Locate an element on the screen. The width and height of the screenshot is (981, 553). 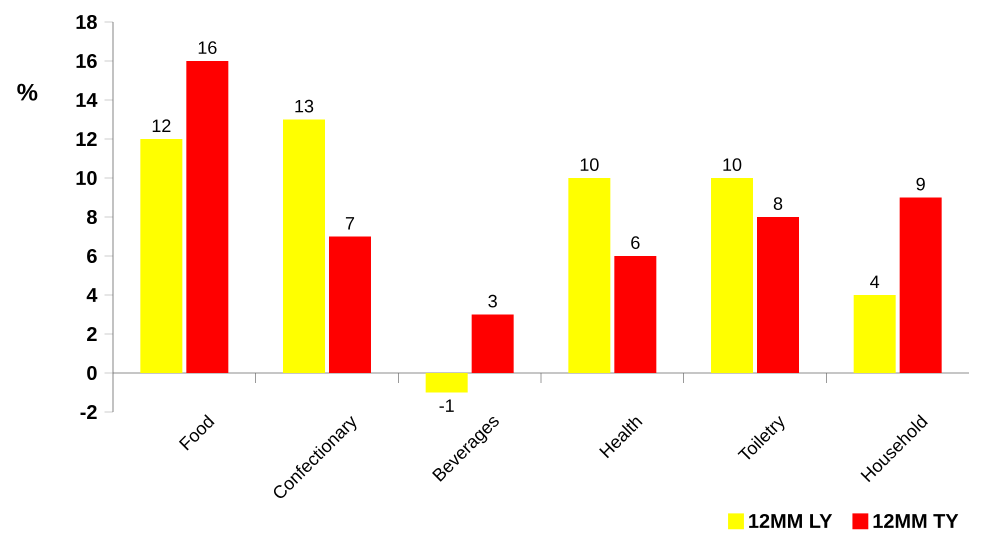
y-tick-label: 0 is located at coordinates (92, 373).